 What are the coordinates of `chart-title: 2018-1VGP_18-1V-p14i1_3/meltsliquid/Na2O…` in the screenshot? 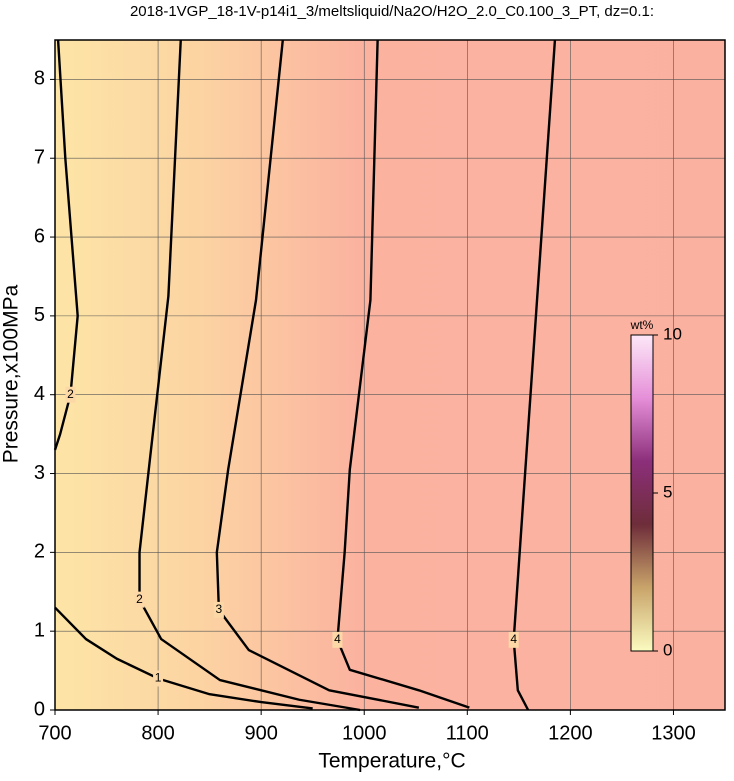 It's located at (392, 11).